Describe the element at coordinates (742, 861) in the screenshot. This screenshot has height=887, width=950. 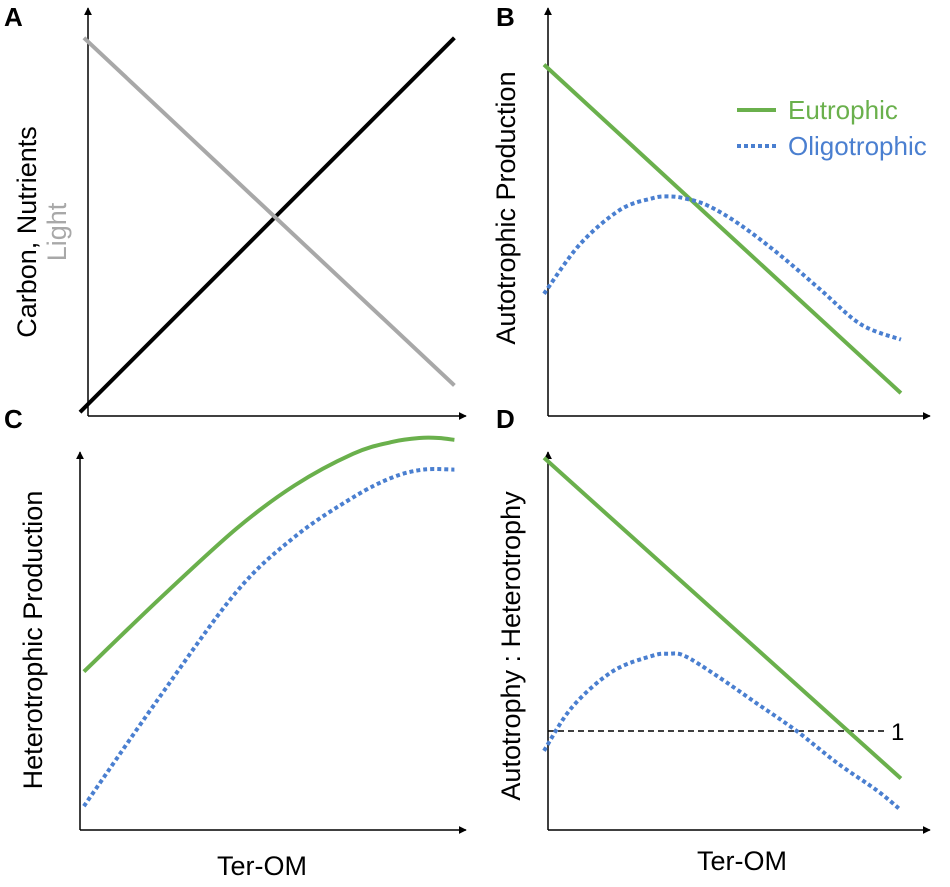
I see `panel-d-xlabel: Ter-OM` at that location.